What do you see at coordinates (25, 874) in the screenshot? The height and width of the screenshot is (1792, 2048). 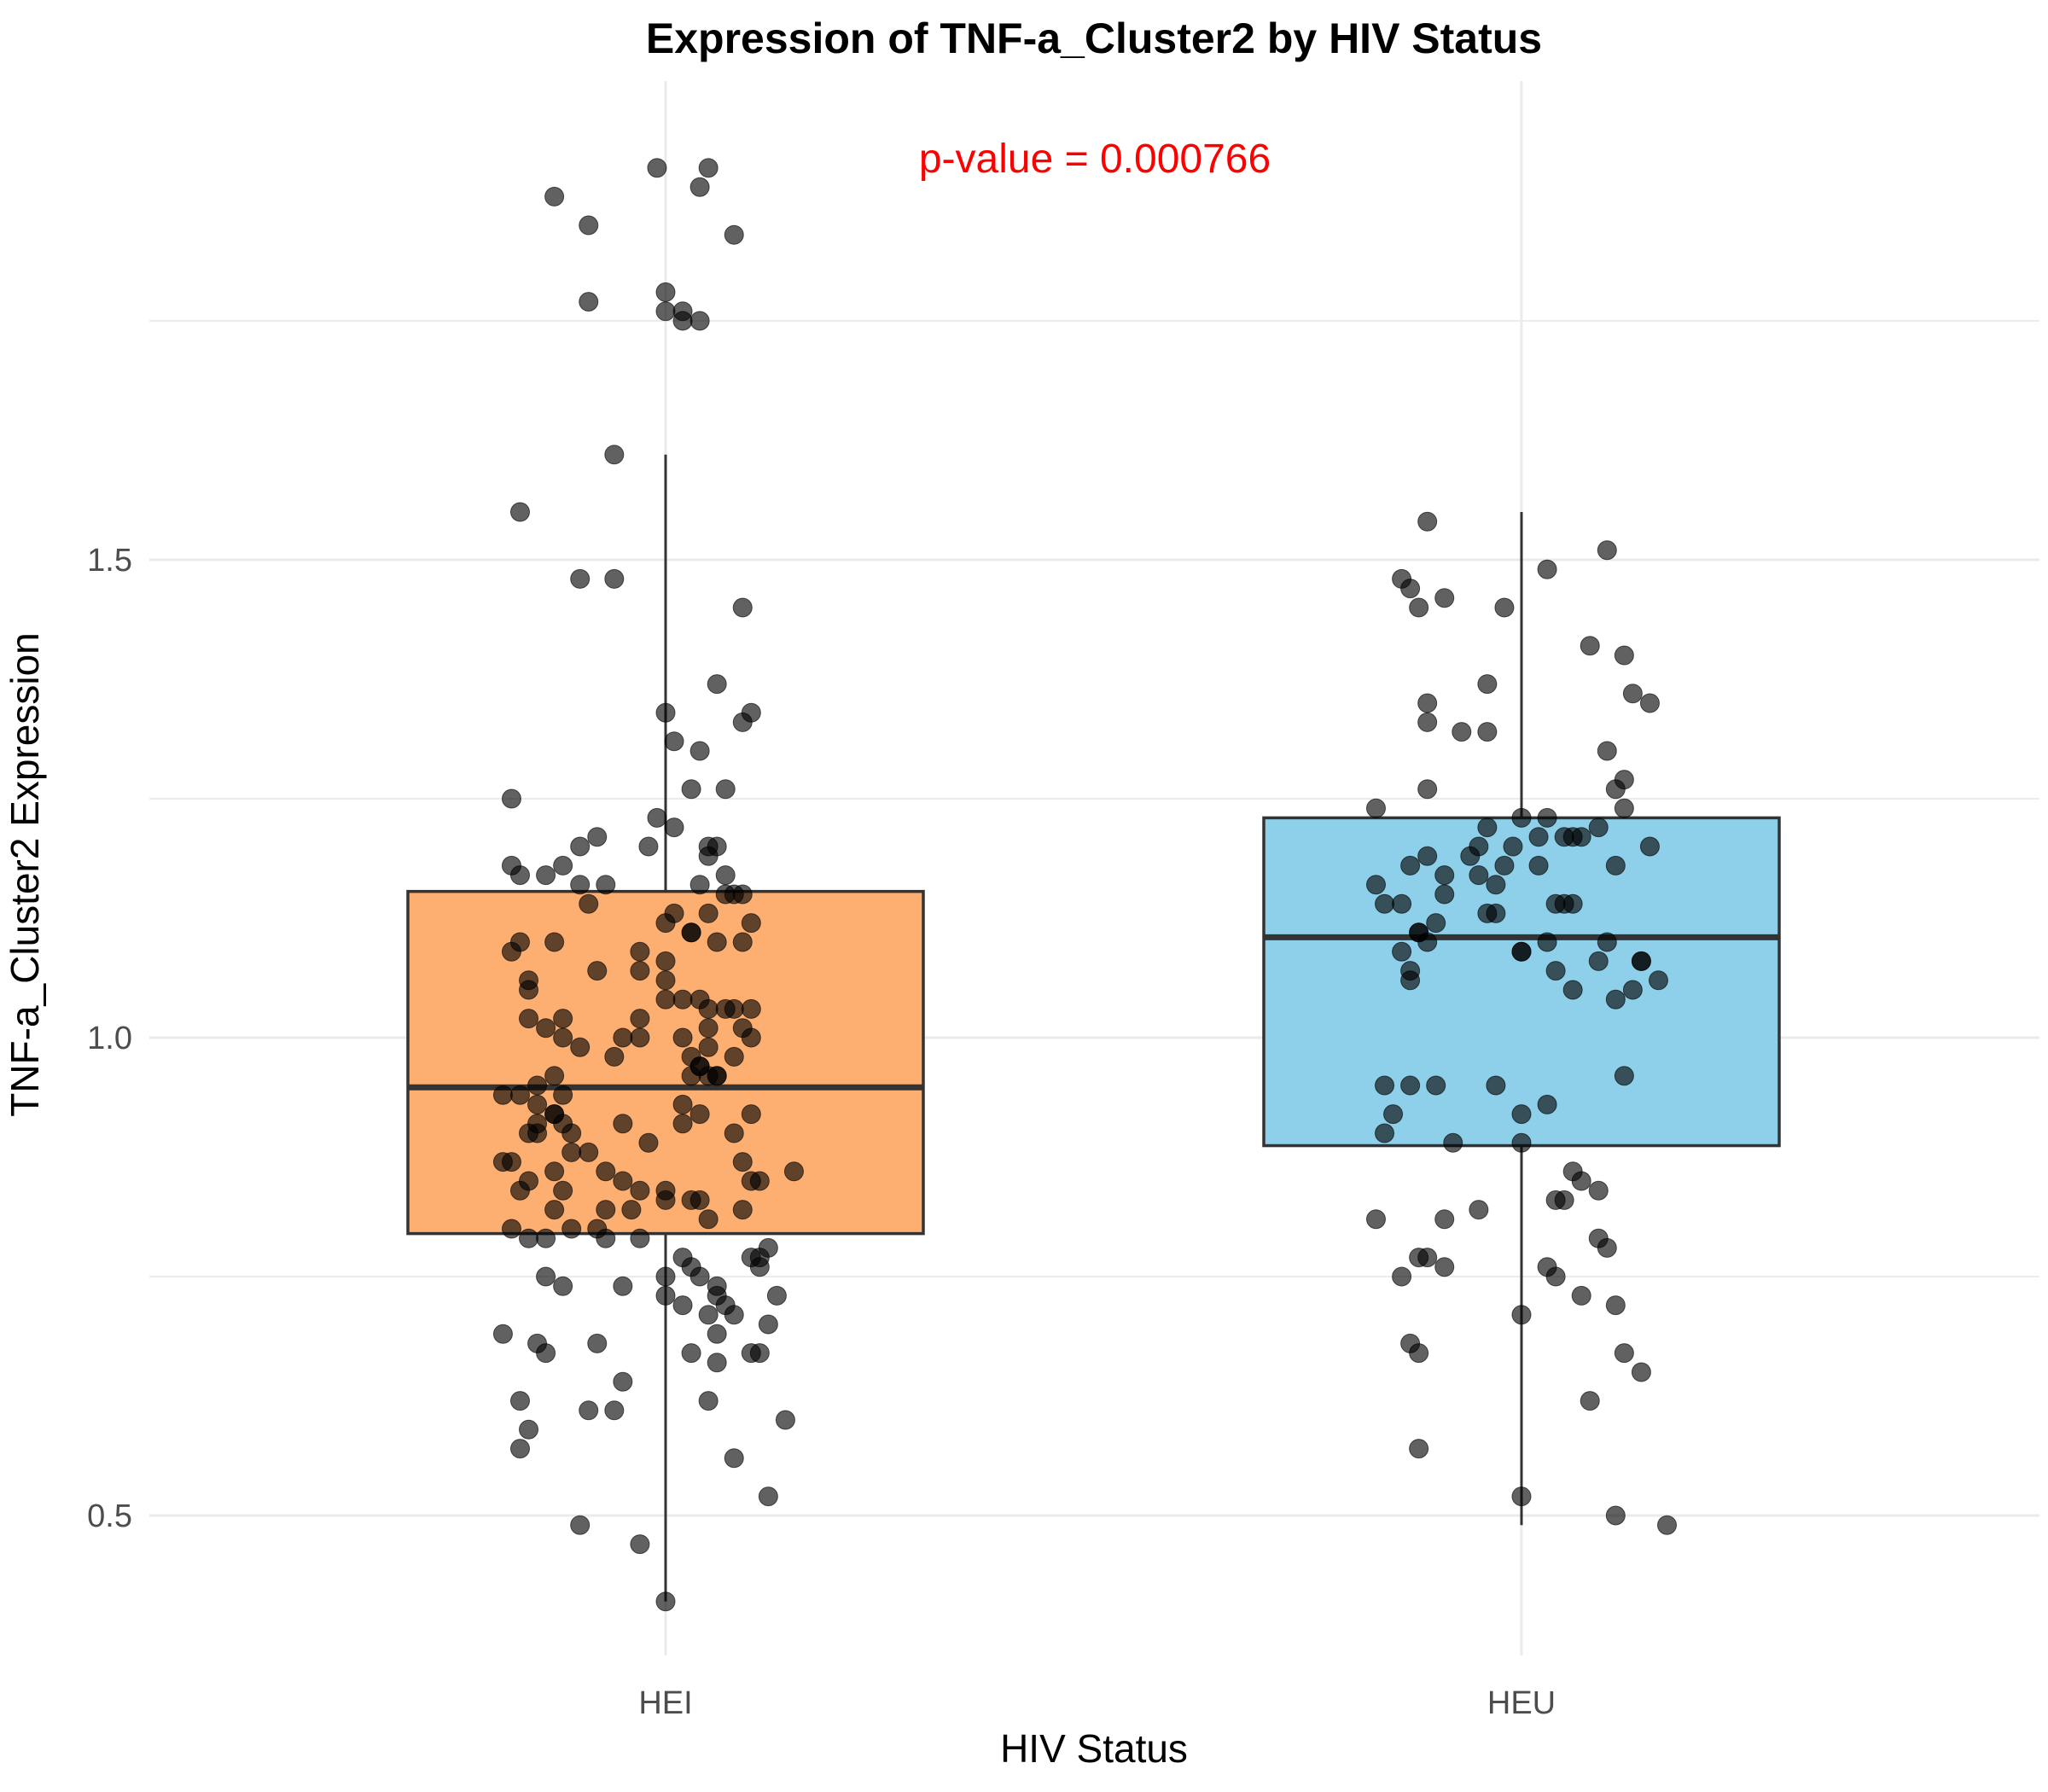 I see `y-axis-title: TNF-a_Cluster2 Expression` at bounding box center [25, 874].